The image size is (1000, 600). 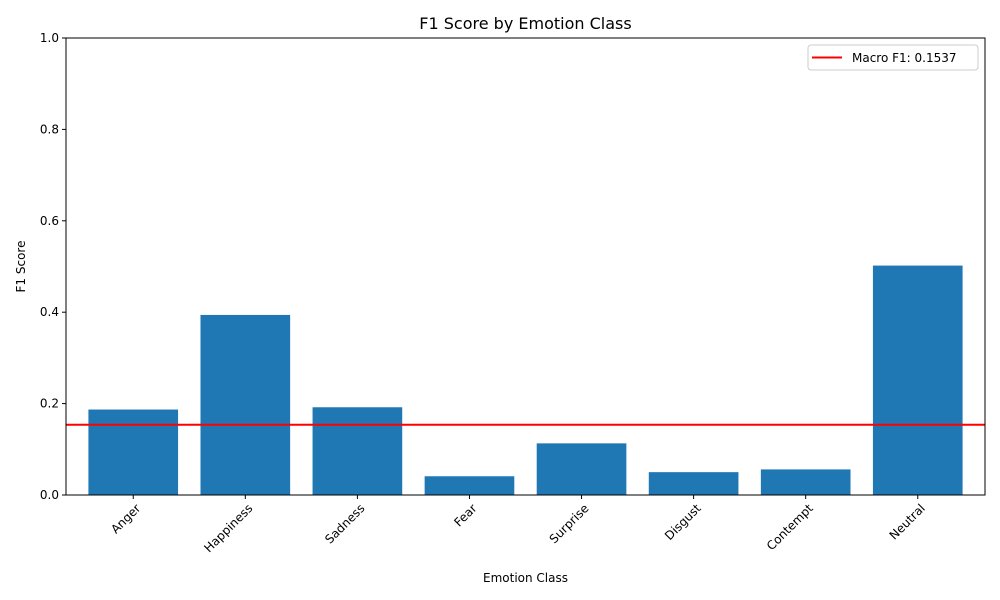 What do you see at coordinates (21, 267) in the screenshot?
I see `y-axis-label: F1 Score` at bounding box center [21, 267].